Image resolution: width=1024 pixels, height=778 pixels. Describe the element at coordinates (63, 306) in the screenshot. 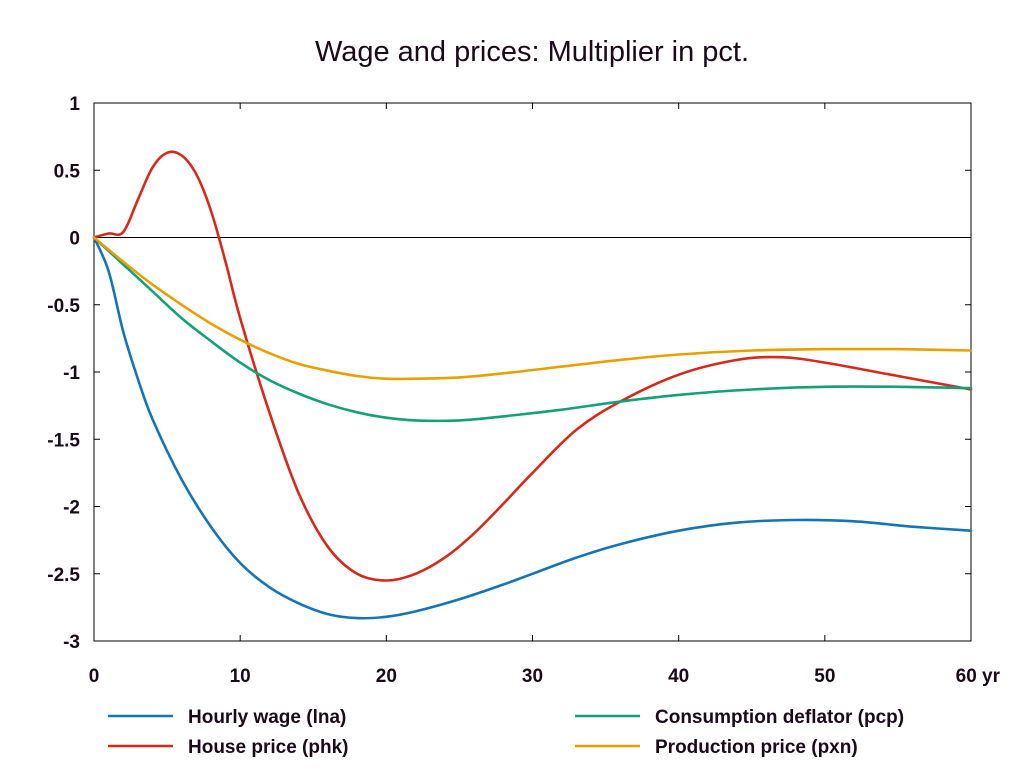

I see `y-tick-label: -0.5` at that location.